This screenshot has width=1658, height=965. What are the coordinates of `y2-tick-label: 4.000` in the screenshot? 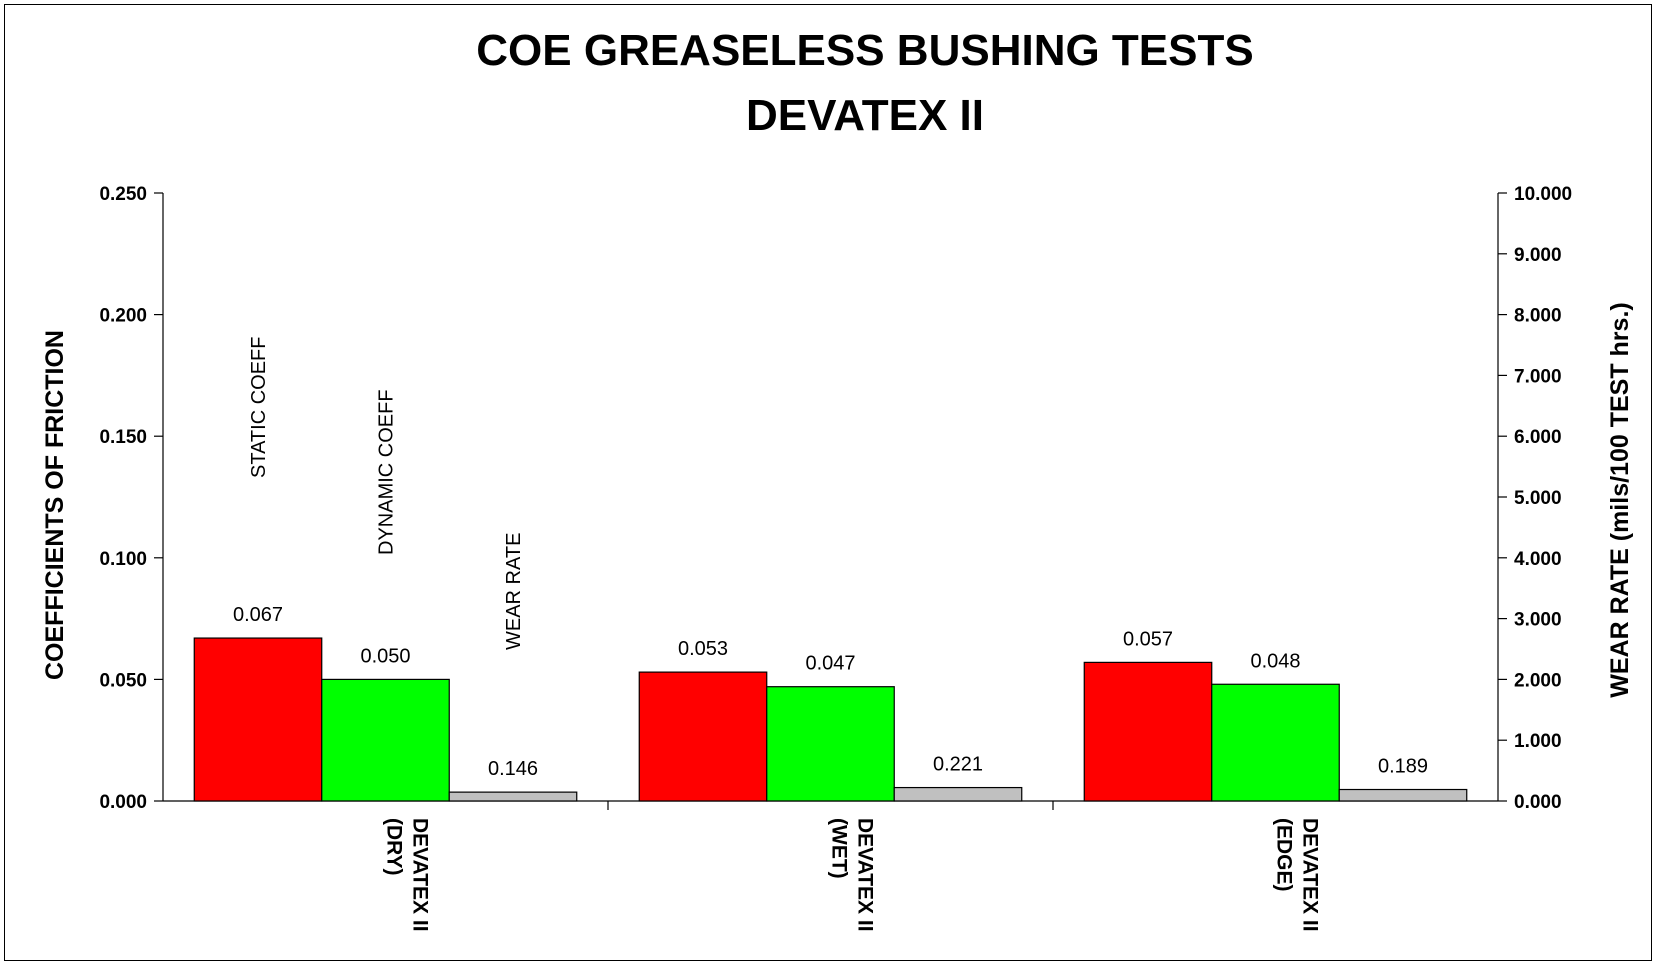 It's located at (1538, 559).